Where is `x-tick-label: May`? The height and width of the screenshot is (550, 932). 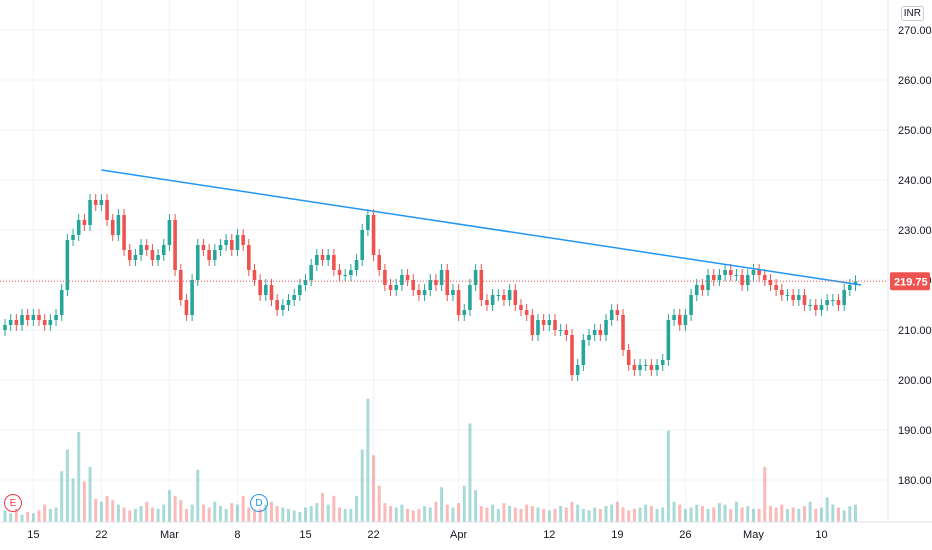
x-tick-label: May is located at coordinates (753, 535).